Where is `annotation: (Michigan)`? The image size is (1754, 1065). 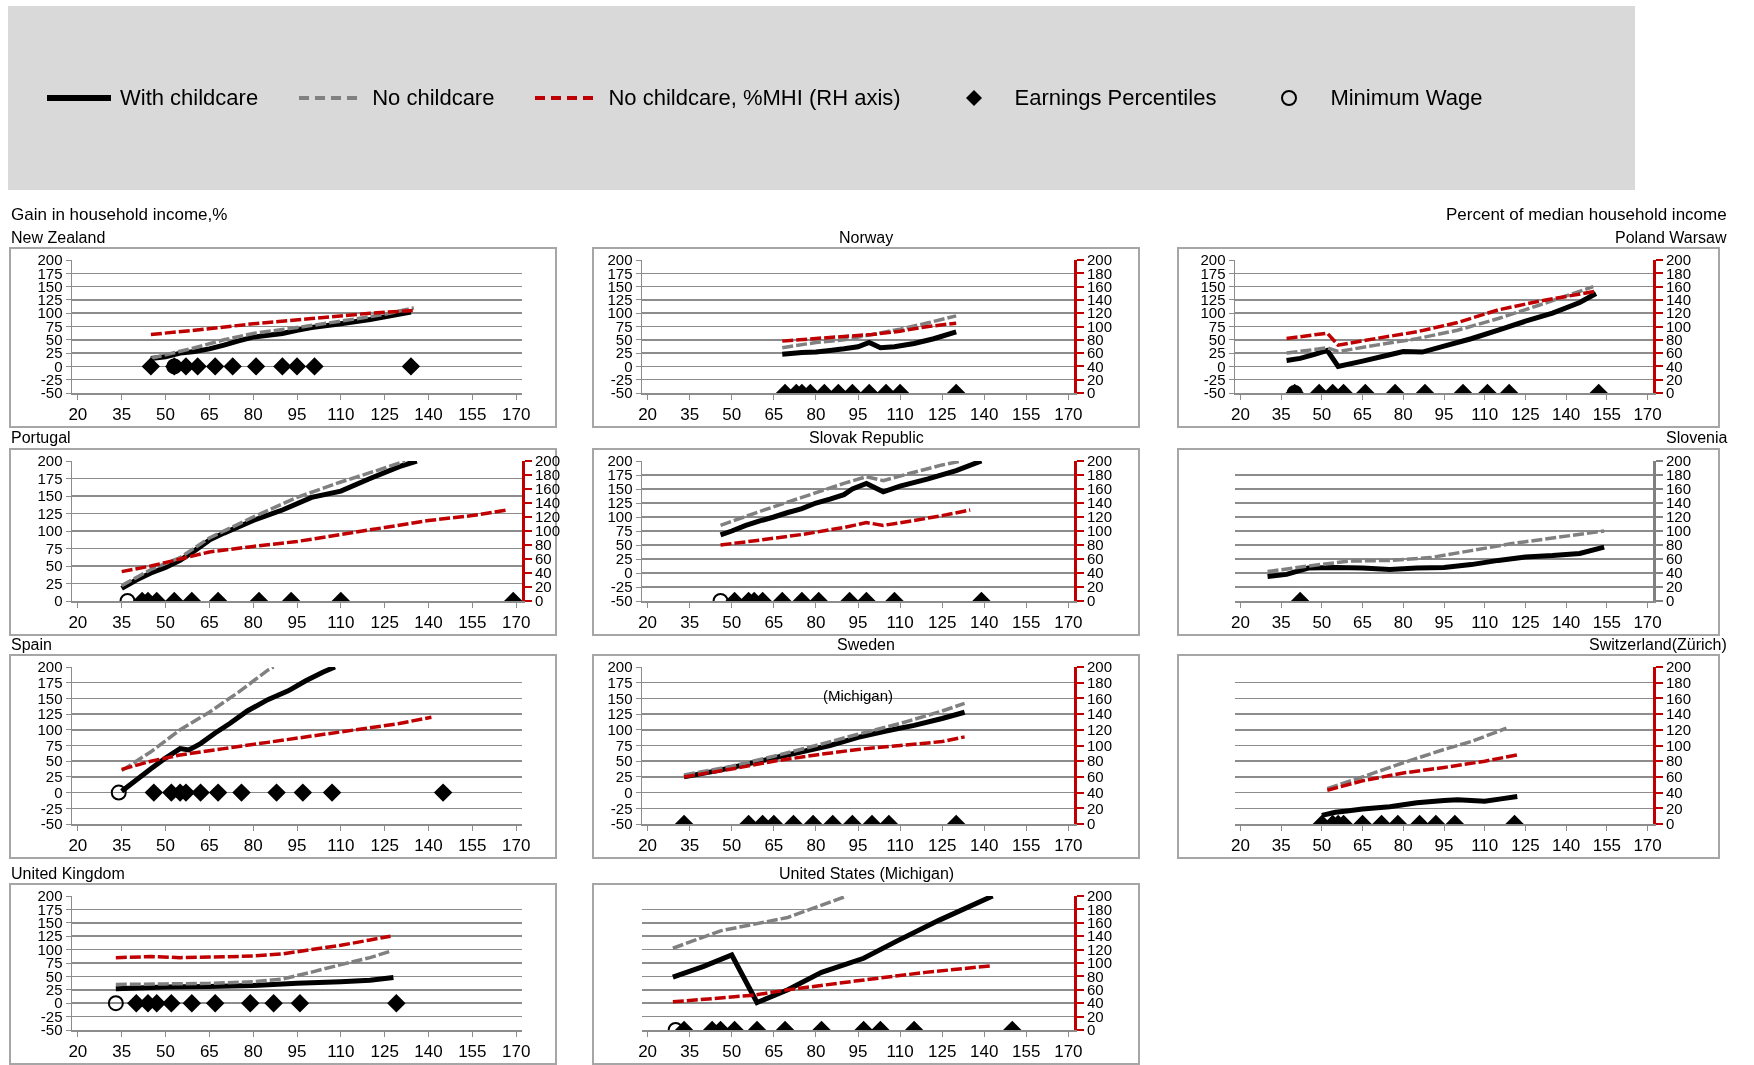
annotation: (Michigan) is located at coordinates (858, 695).